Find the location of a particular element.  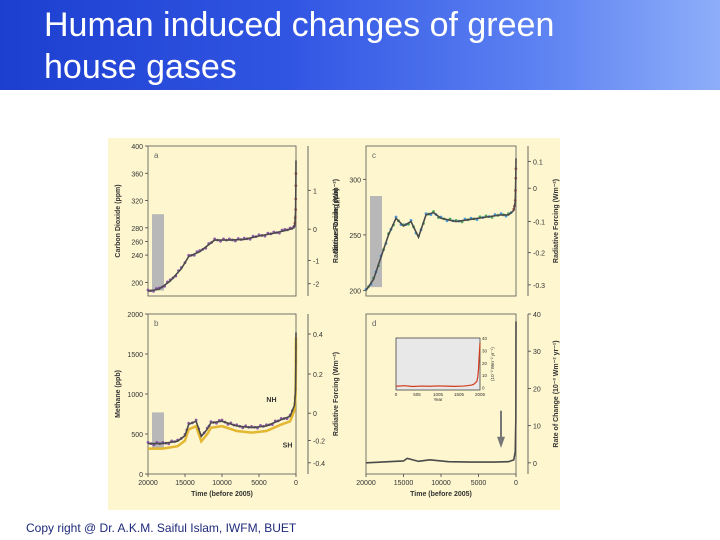

inset-xtick-0: 0 is located at coordinates (396, 394).